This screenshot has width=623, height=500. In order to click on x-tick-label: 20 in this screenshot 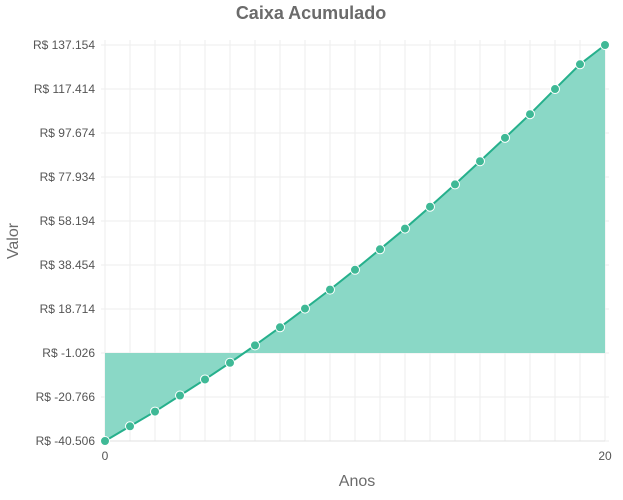, I will do `click(605, 456)`.